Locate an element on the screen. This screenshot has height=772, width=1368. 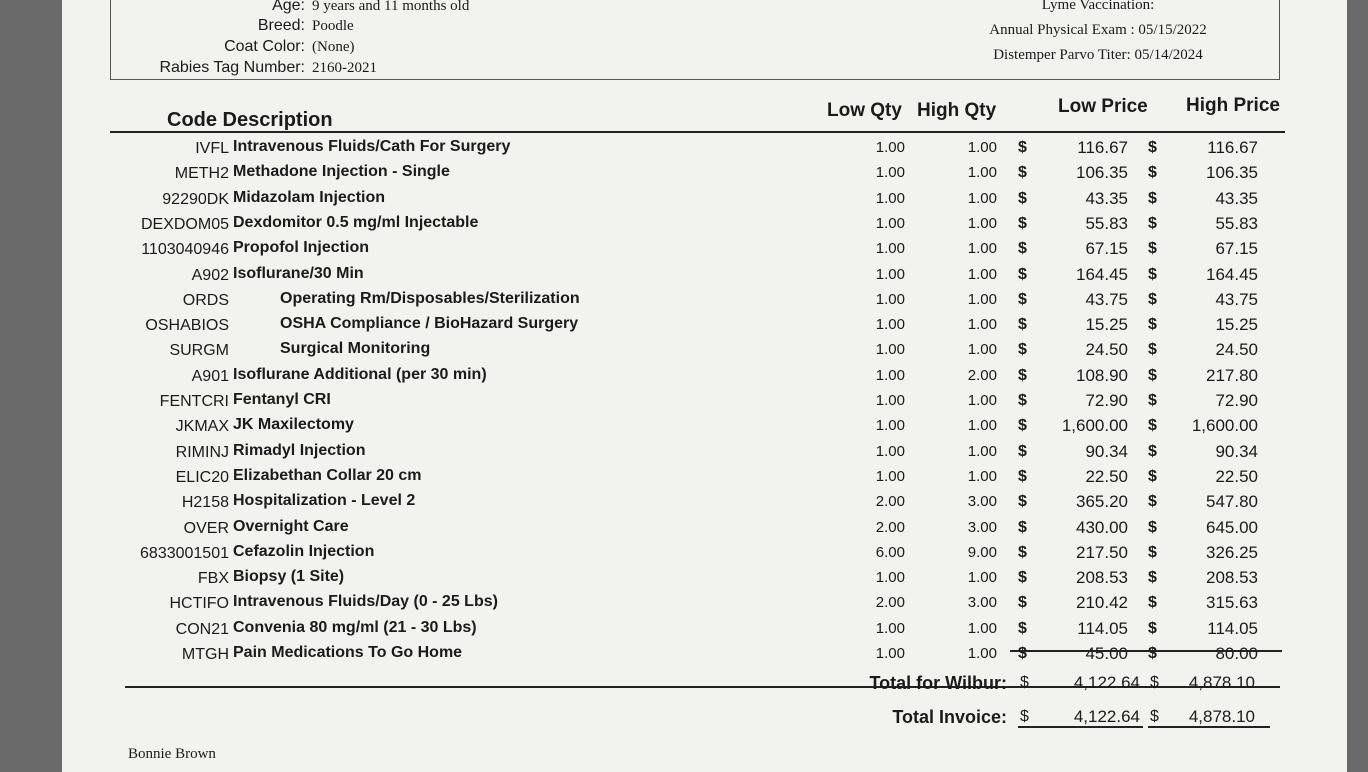
high-price: 72.90 is located at coordinates (1236, 400).